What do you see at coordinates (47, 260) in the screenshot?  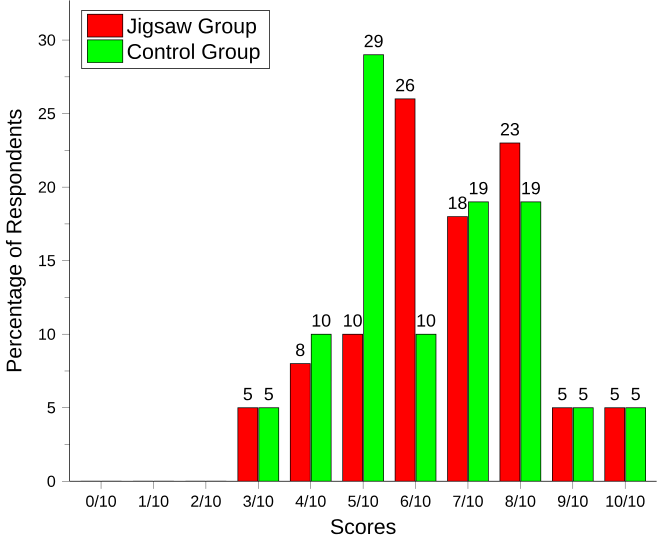 I see `y-tick-label: 15` at bounding box center [47, 260].